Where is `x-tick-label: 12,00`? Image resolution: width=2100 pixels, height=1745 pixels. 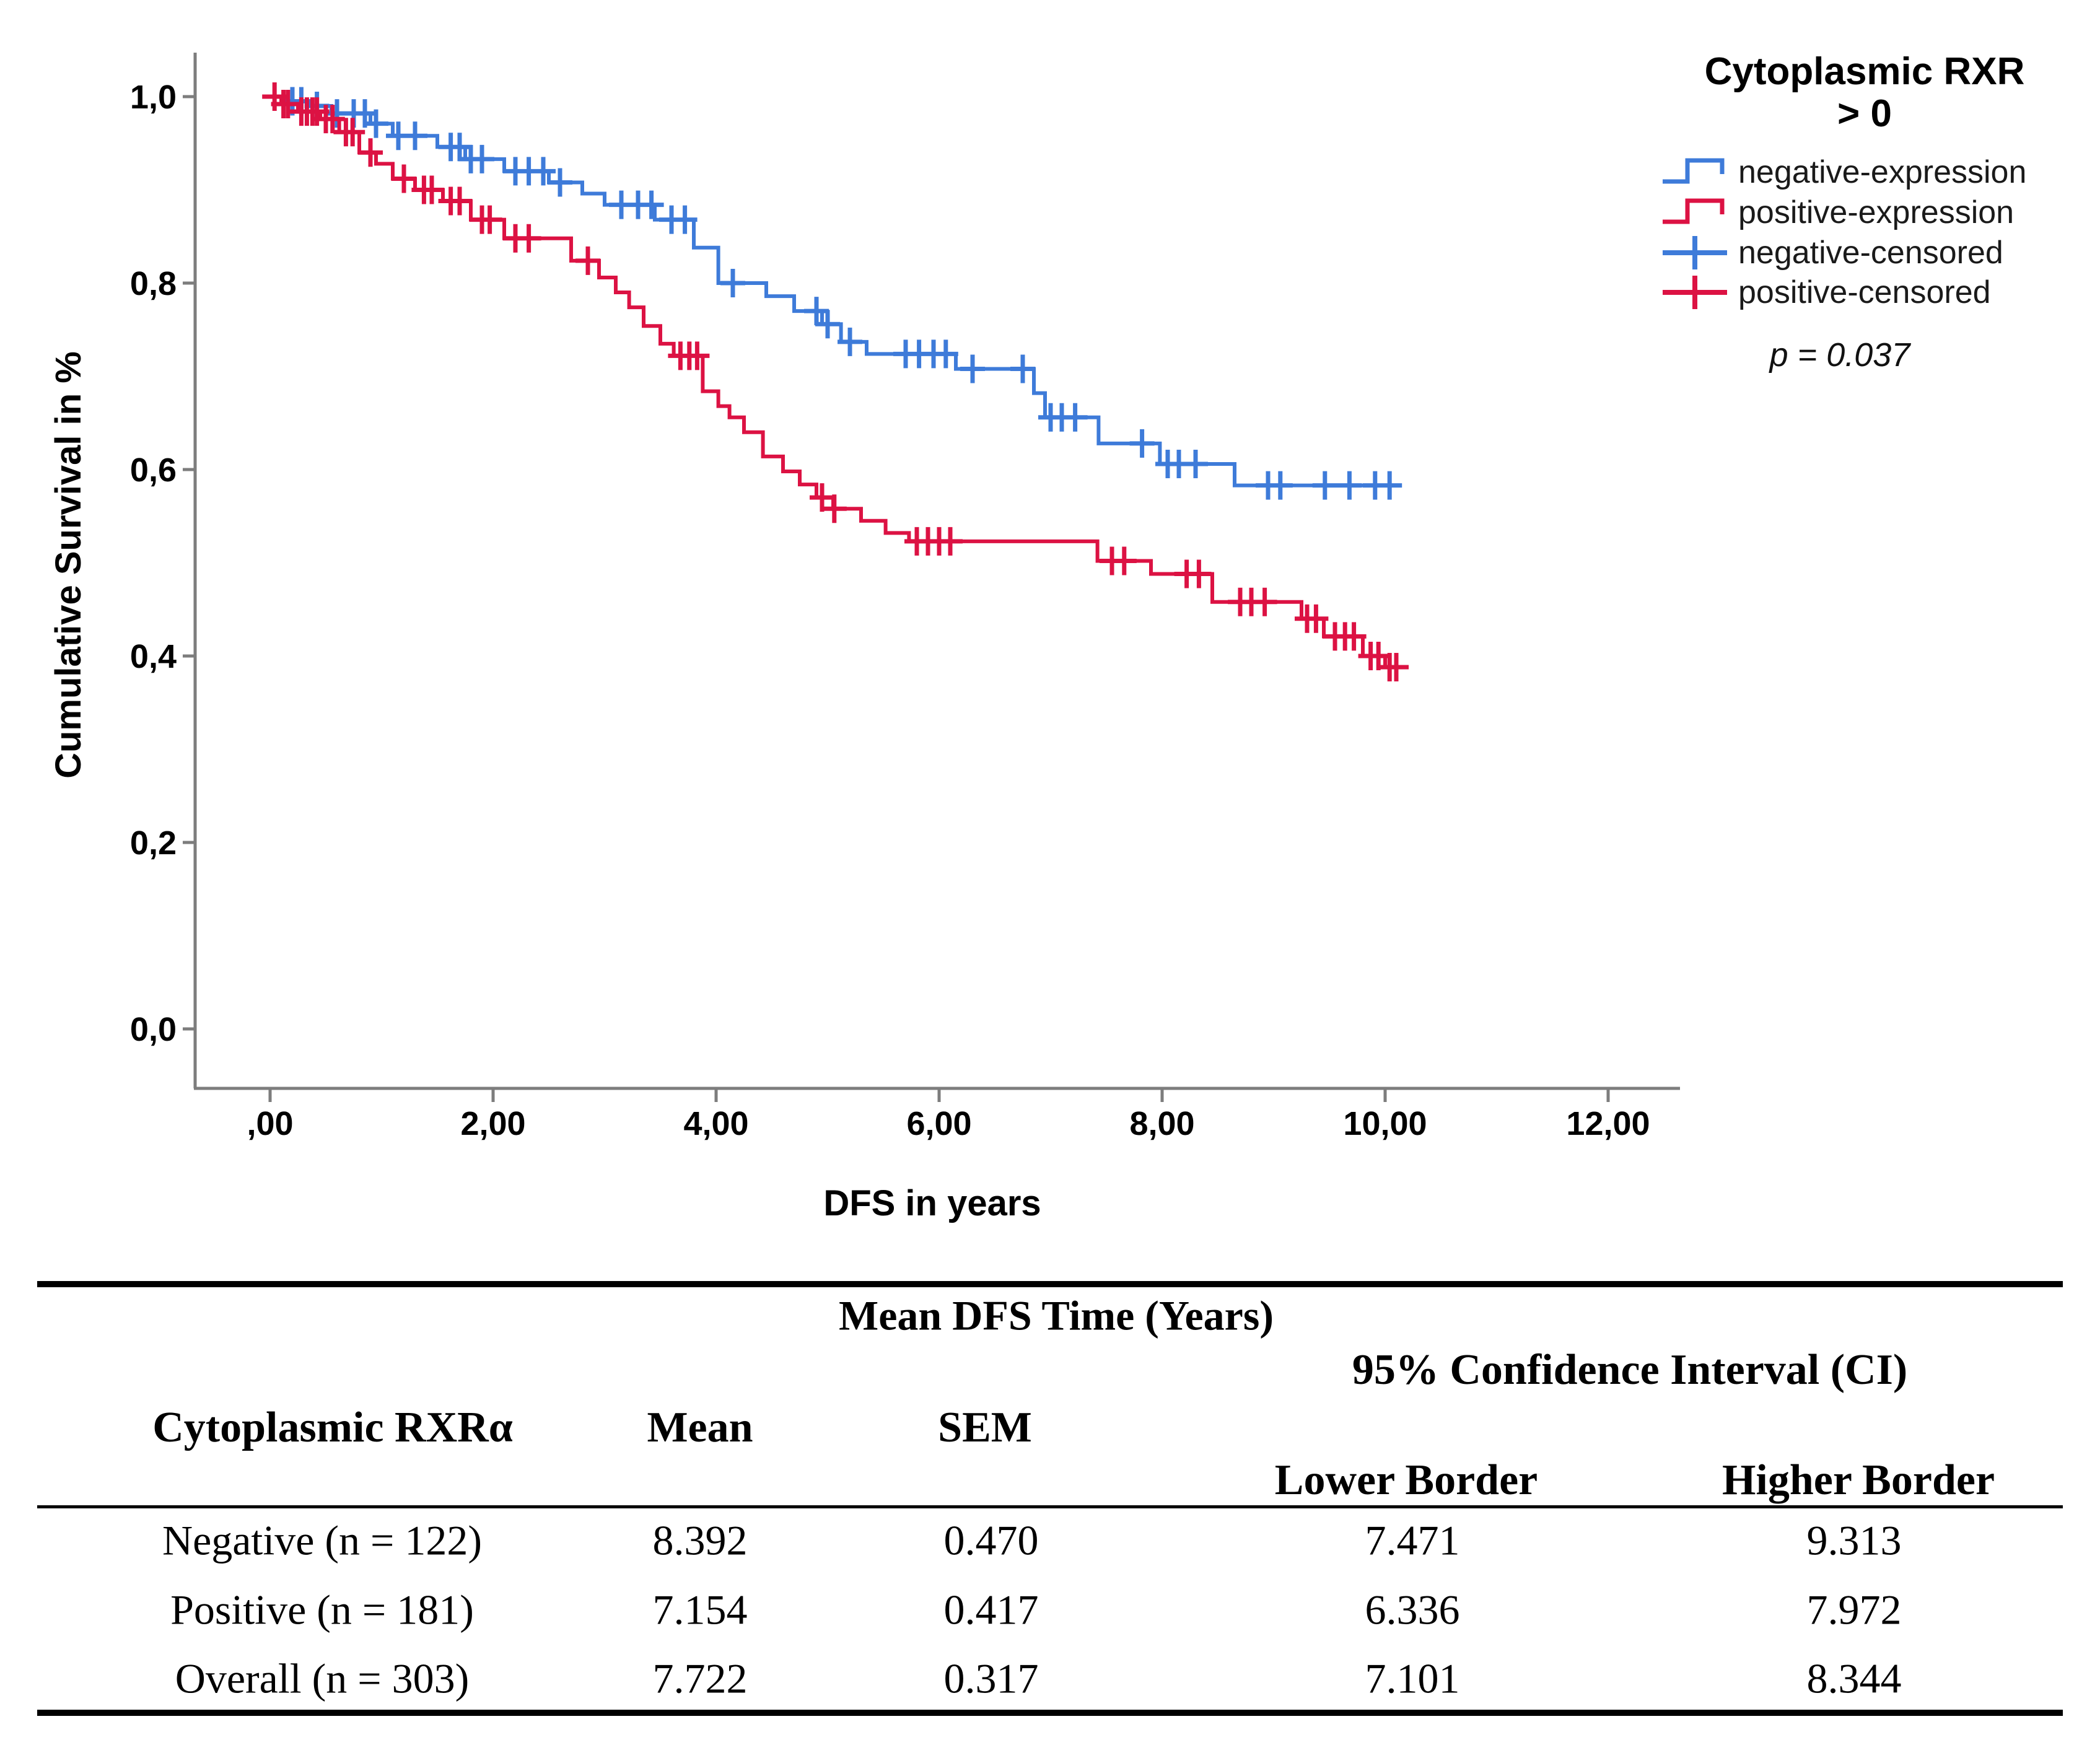 x-tick-label: 12,00 is located at coordinates (1608, 1123).